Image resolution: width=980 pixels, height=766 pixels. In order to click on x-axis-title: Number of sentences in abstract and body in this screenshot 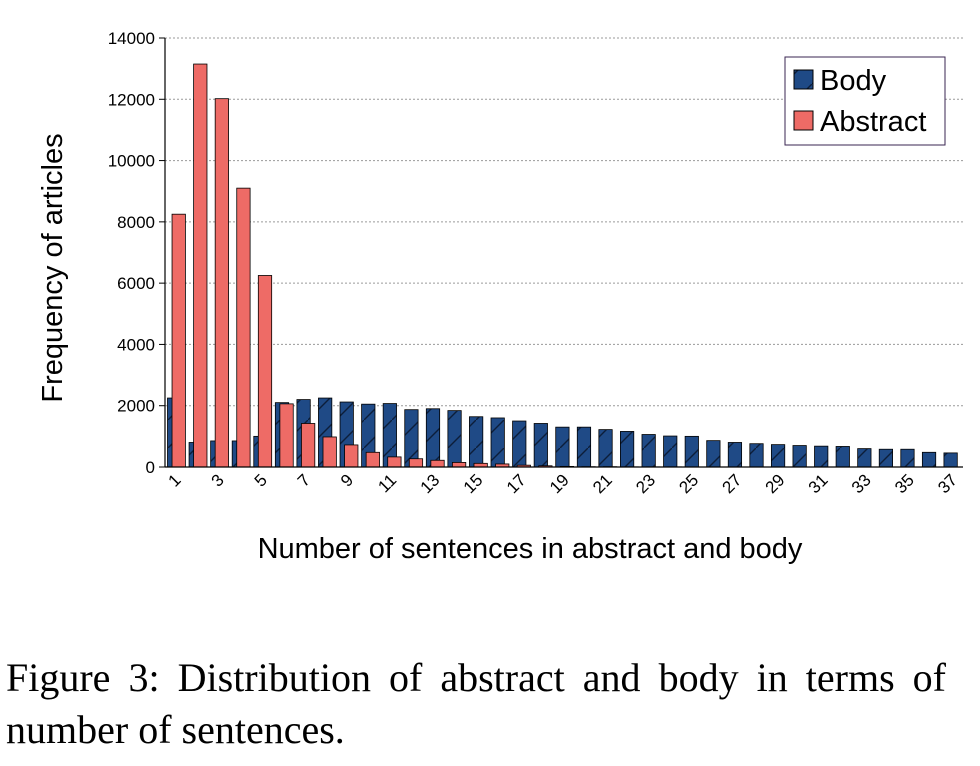, I will do `click(530, 549)`.